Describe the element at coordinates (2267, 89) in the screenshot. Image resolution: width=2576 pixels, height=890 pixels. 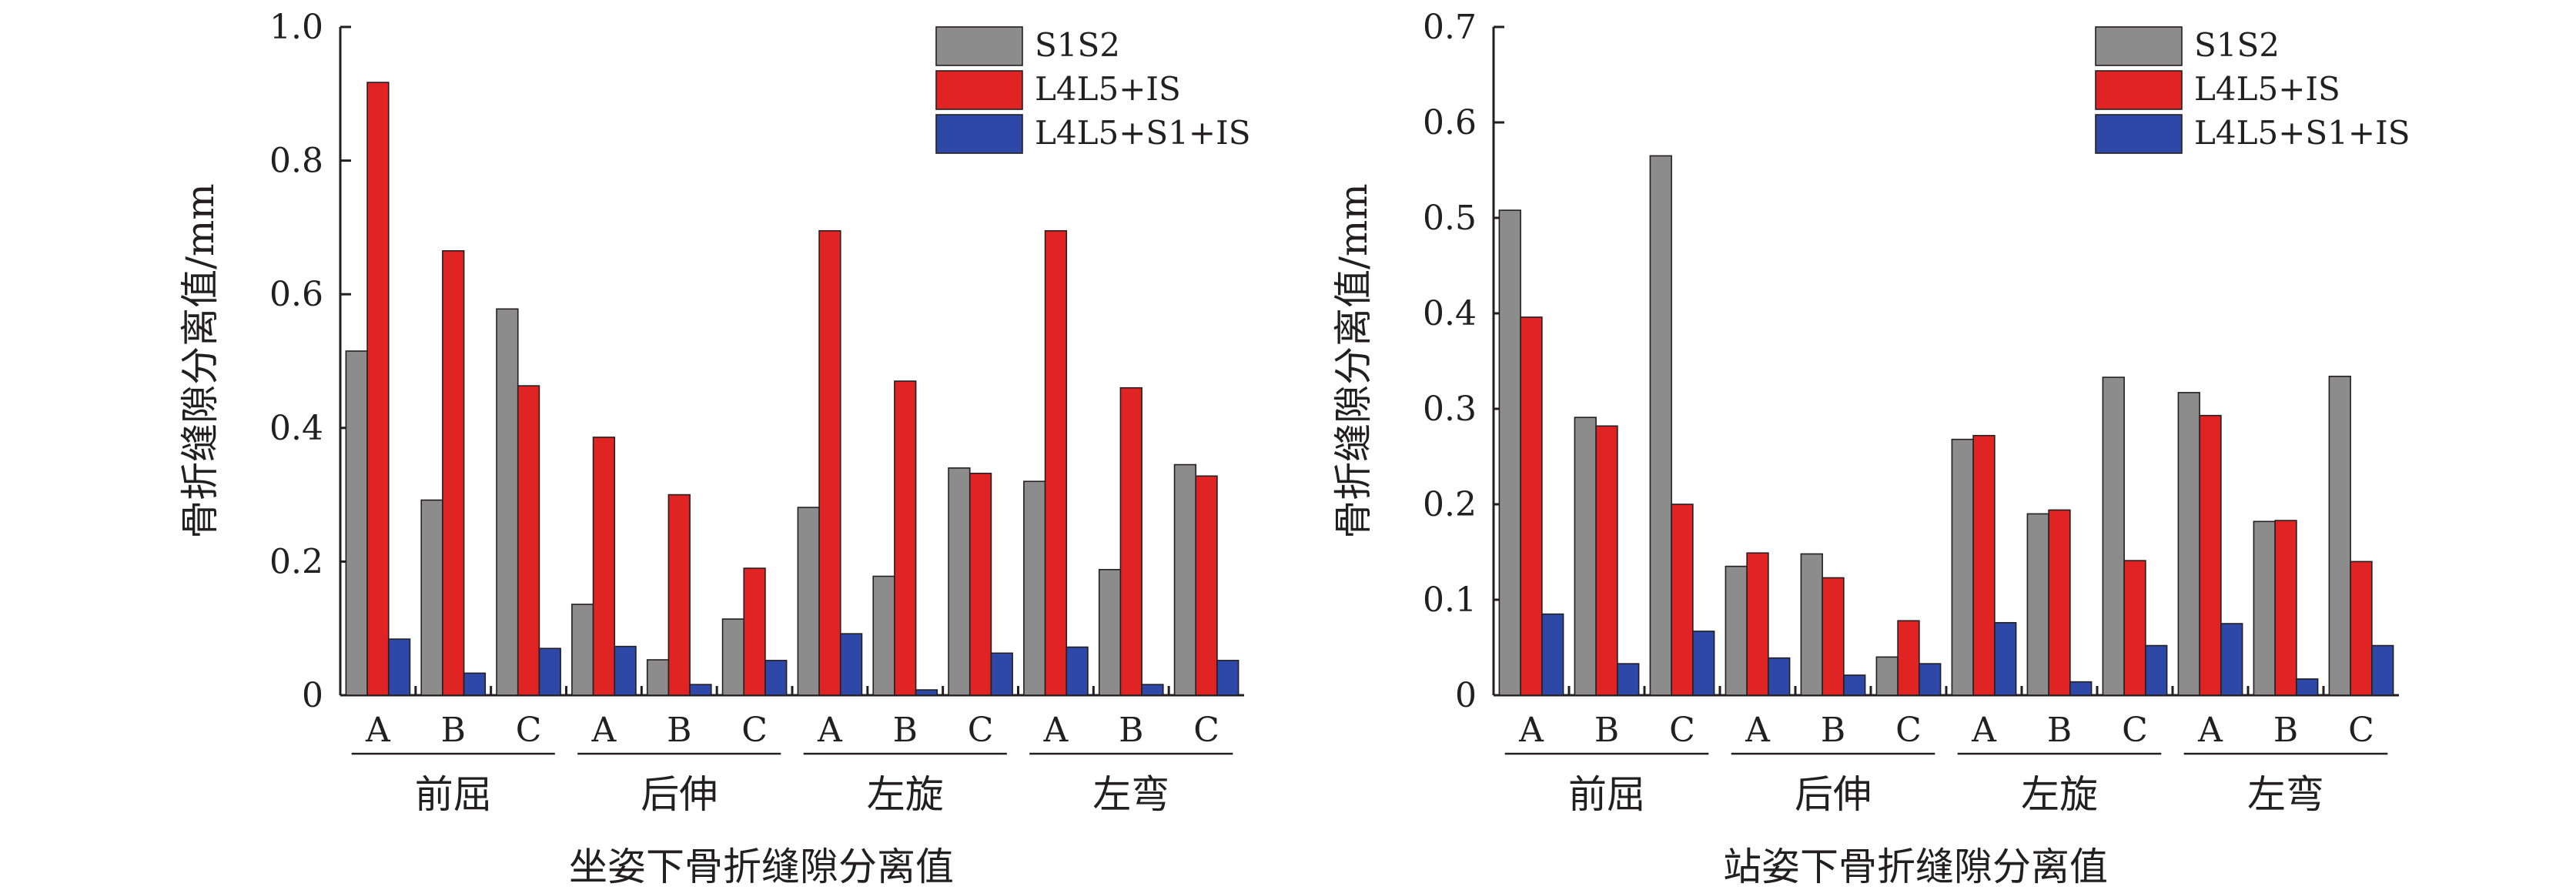
I see `legend-label: L4L5+IS` at that location.